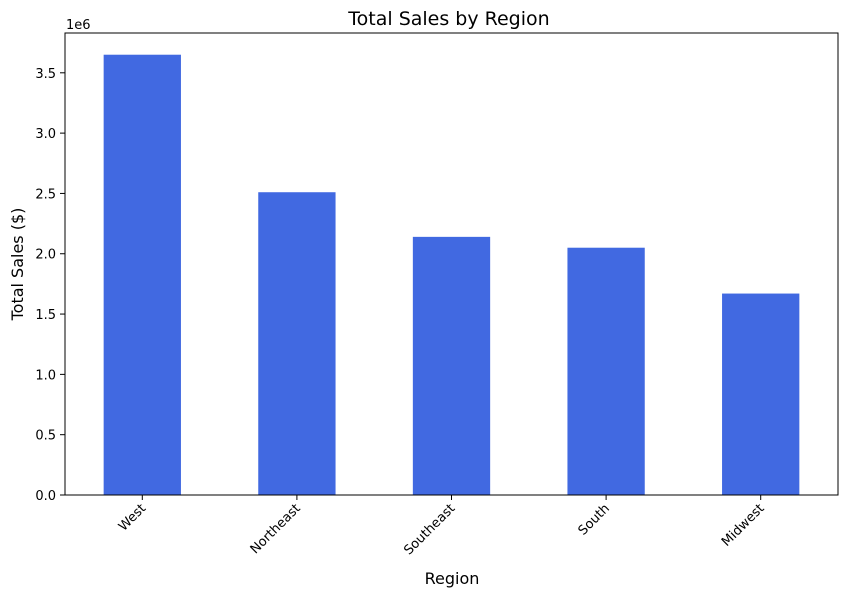 The height and width of the screenshot is (598, 850). I want to click on chart-title: Total Sales by Region, so click(448, 19).